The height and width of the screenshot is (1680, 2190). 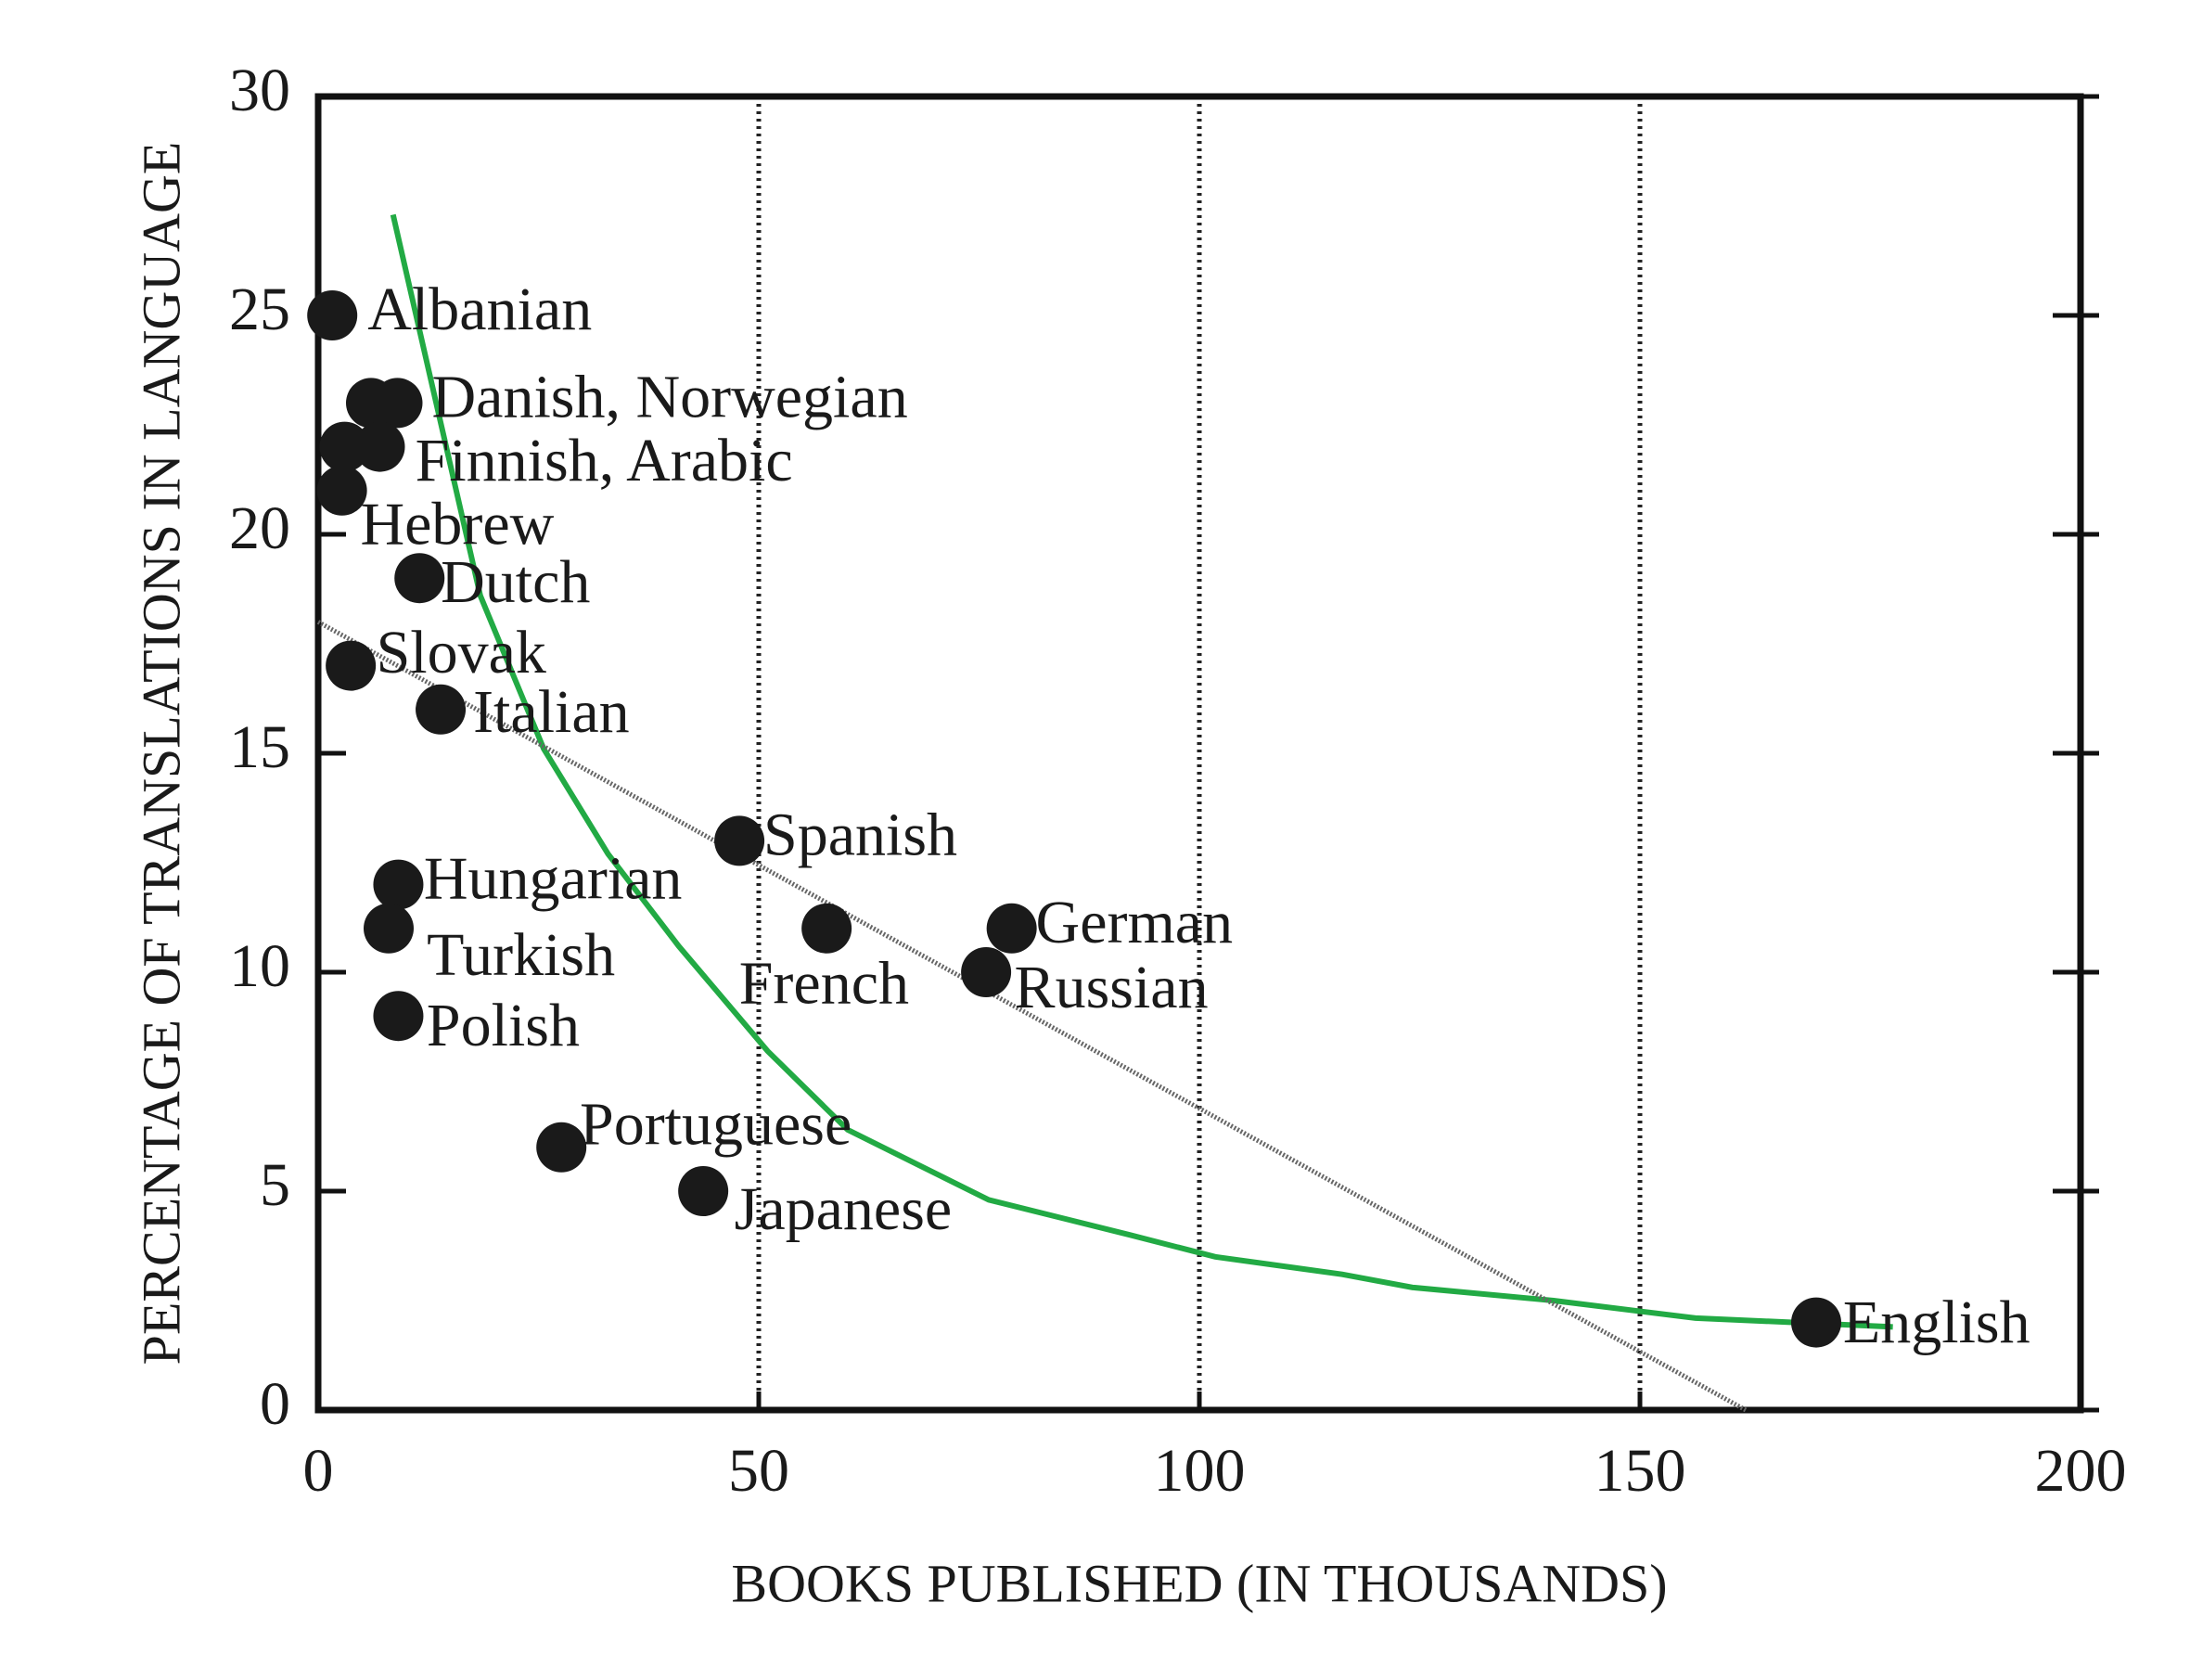 What do you see at coordinates (479, 309) in the screenshot?
I see `point-label: Albanian` at bounding box center [479, 309].